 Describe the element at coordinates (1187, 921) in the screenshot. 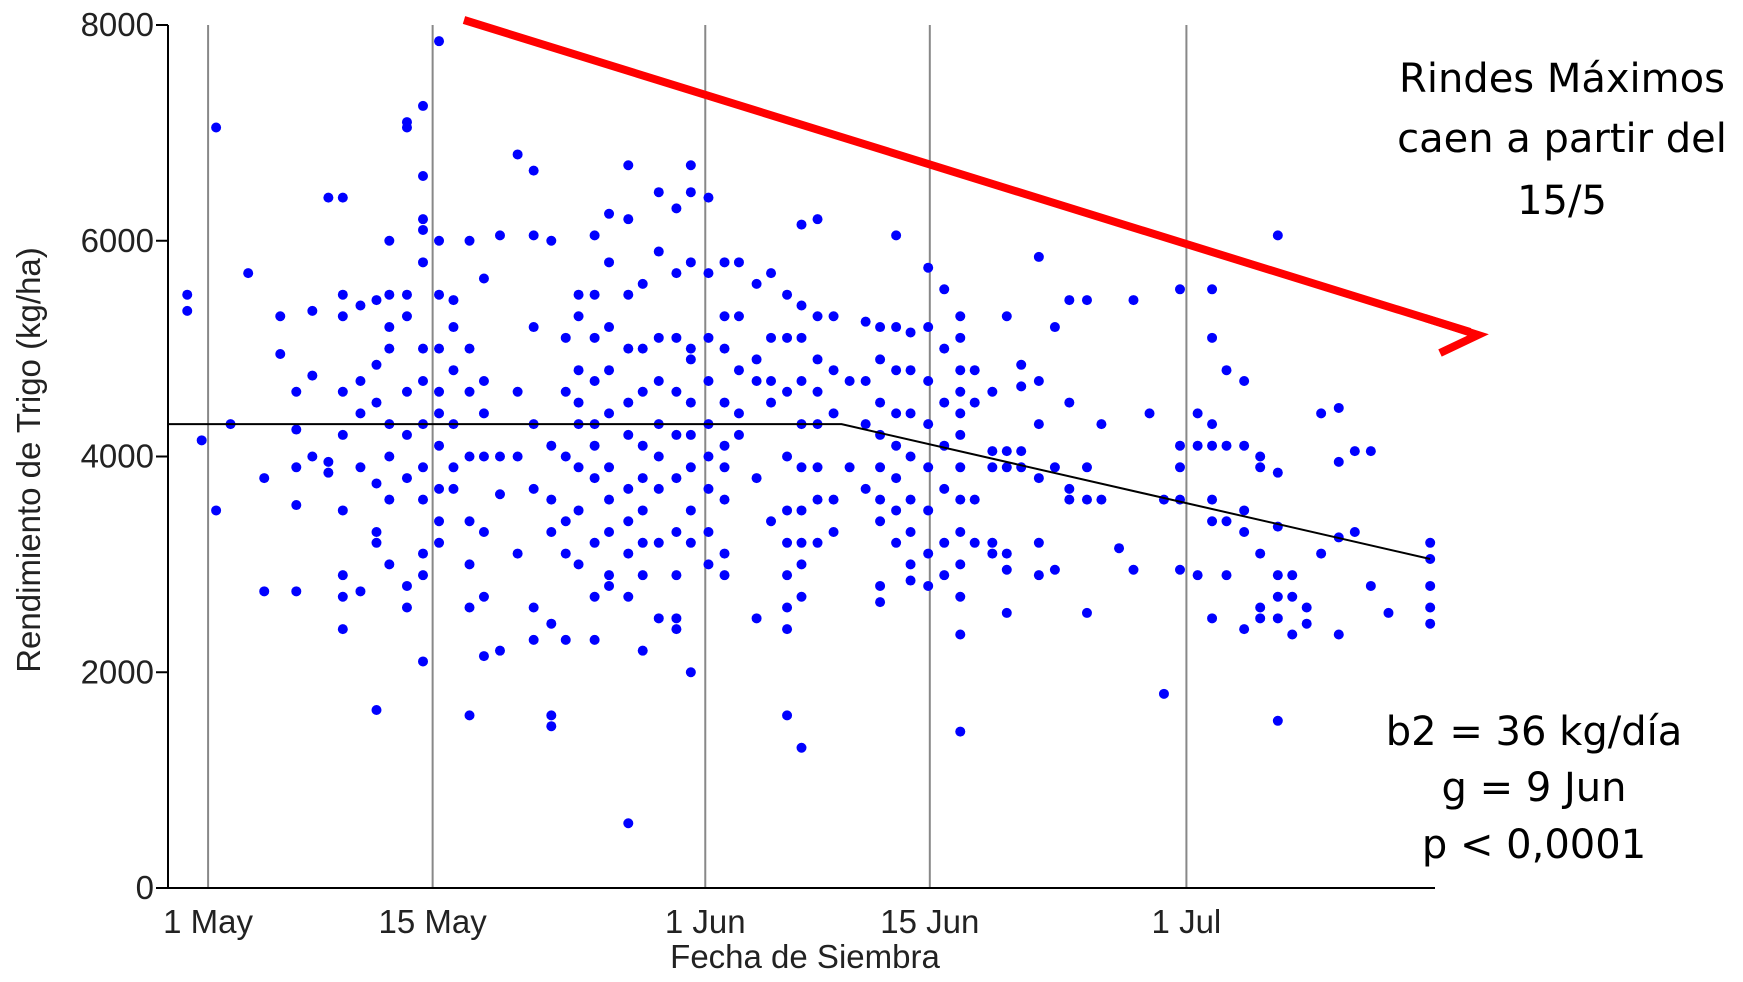

I see `x-tick-label: 1 Jul` at that location.